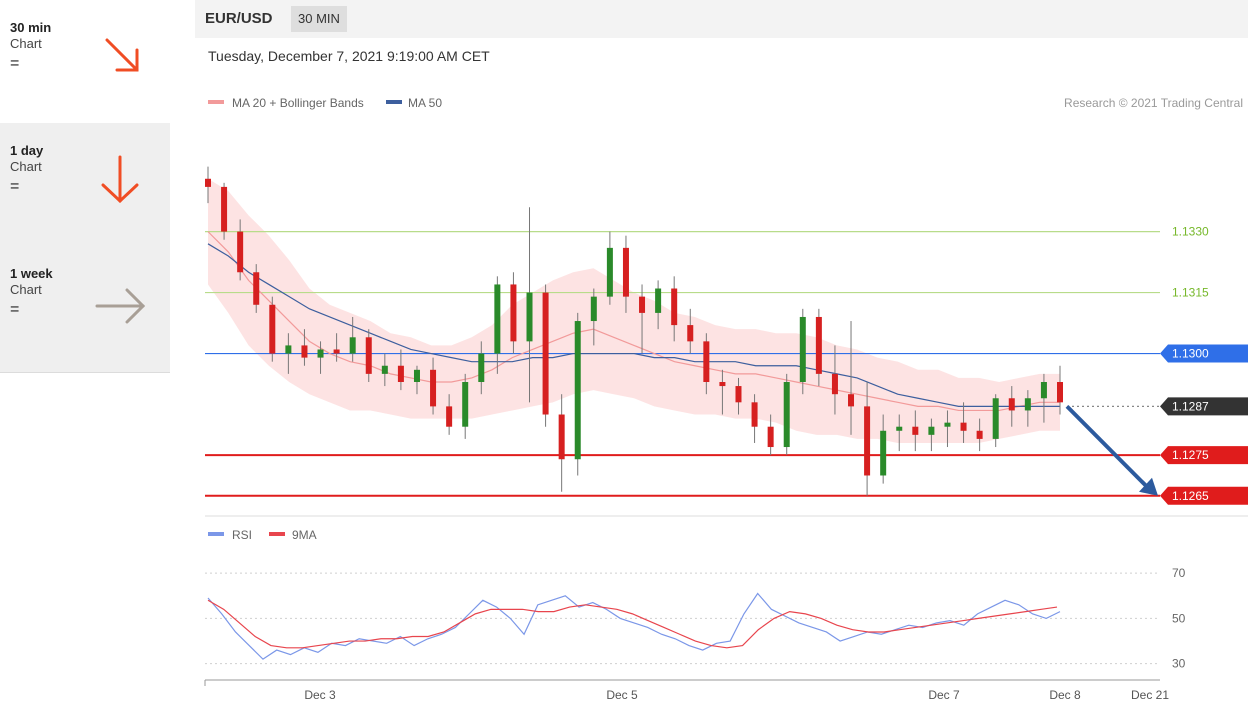  I want to click on chart-datetime: Tuesday, December 7, 2021 9:19:00 AM CET, so click(349, 56).